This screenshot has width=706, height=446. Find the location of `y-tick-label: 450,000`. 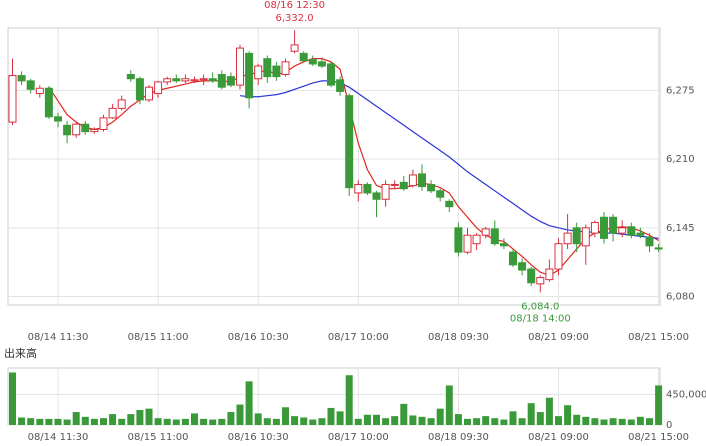

y-tick-label: 450,000 is located at coordinates (686, 394).